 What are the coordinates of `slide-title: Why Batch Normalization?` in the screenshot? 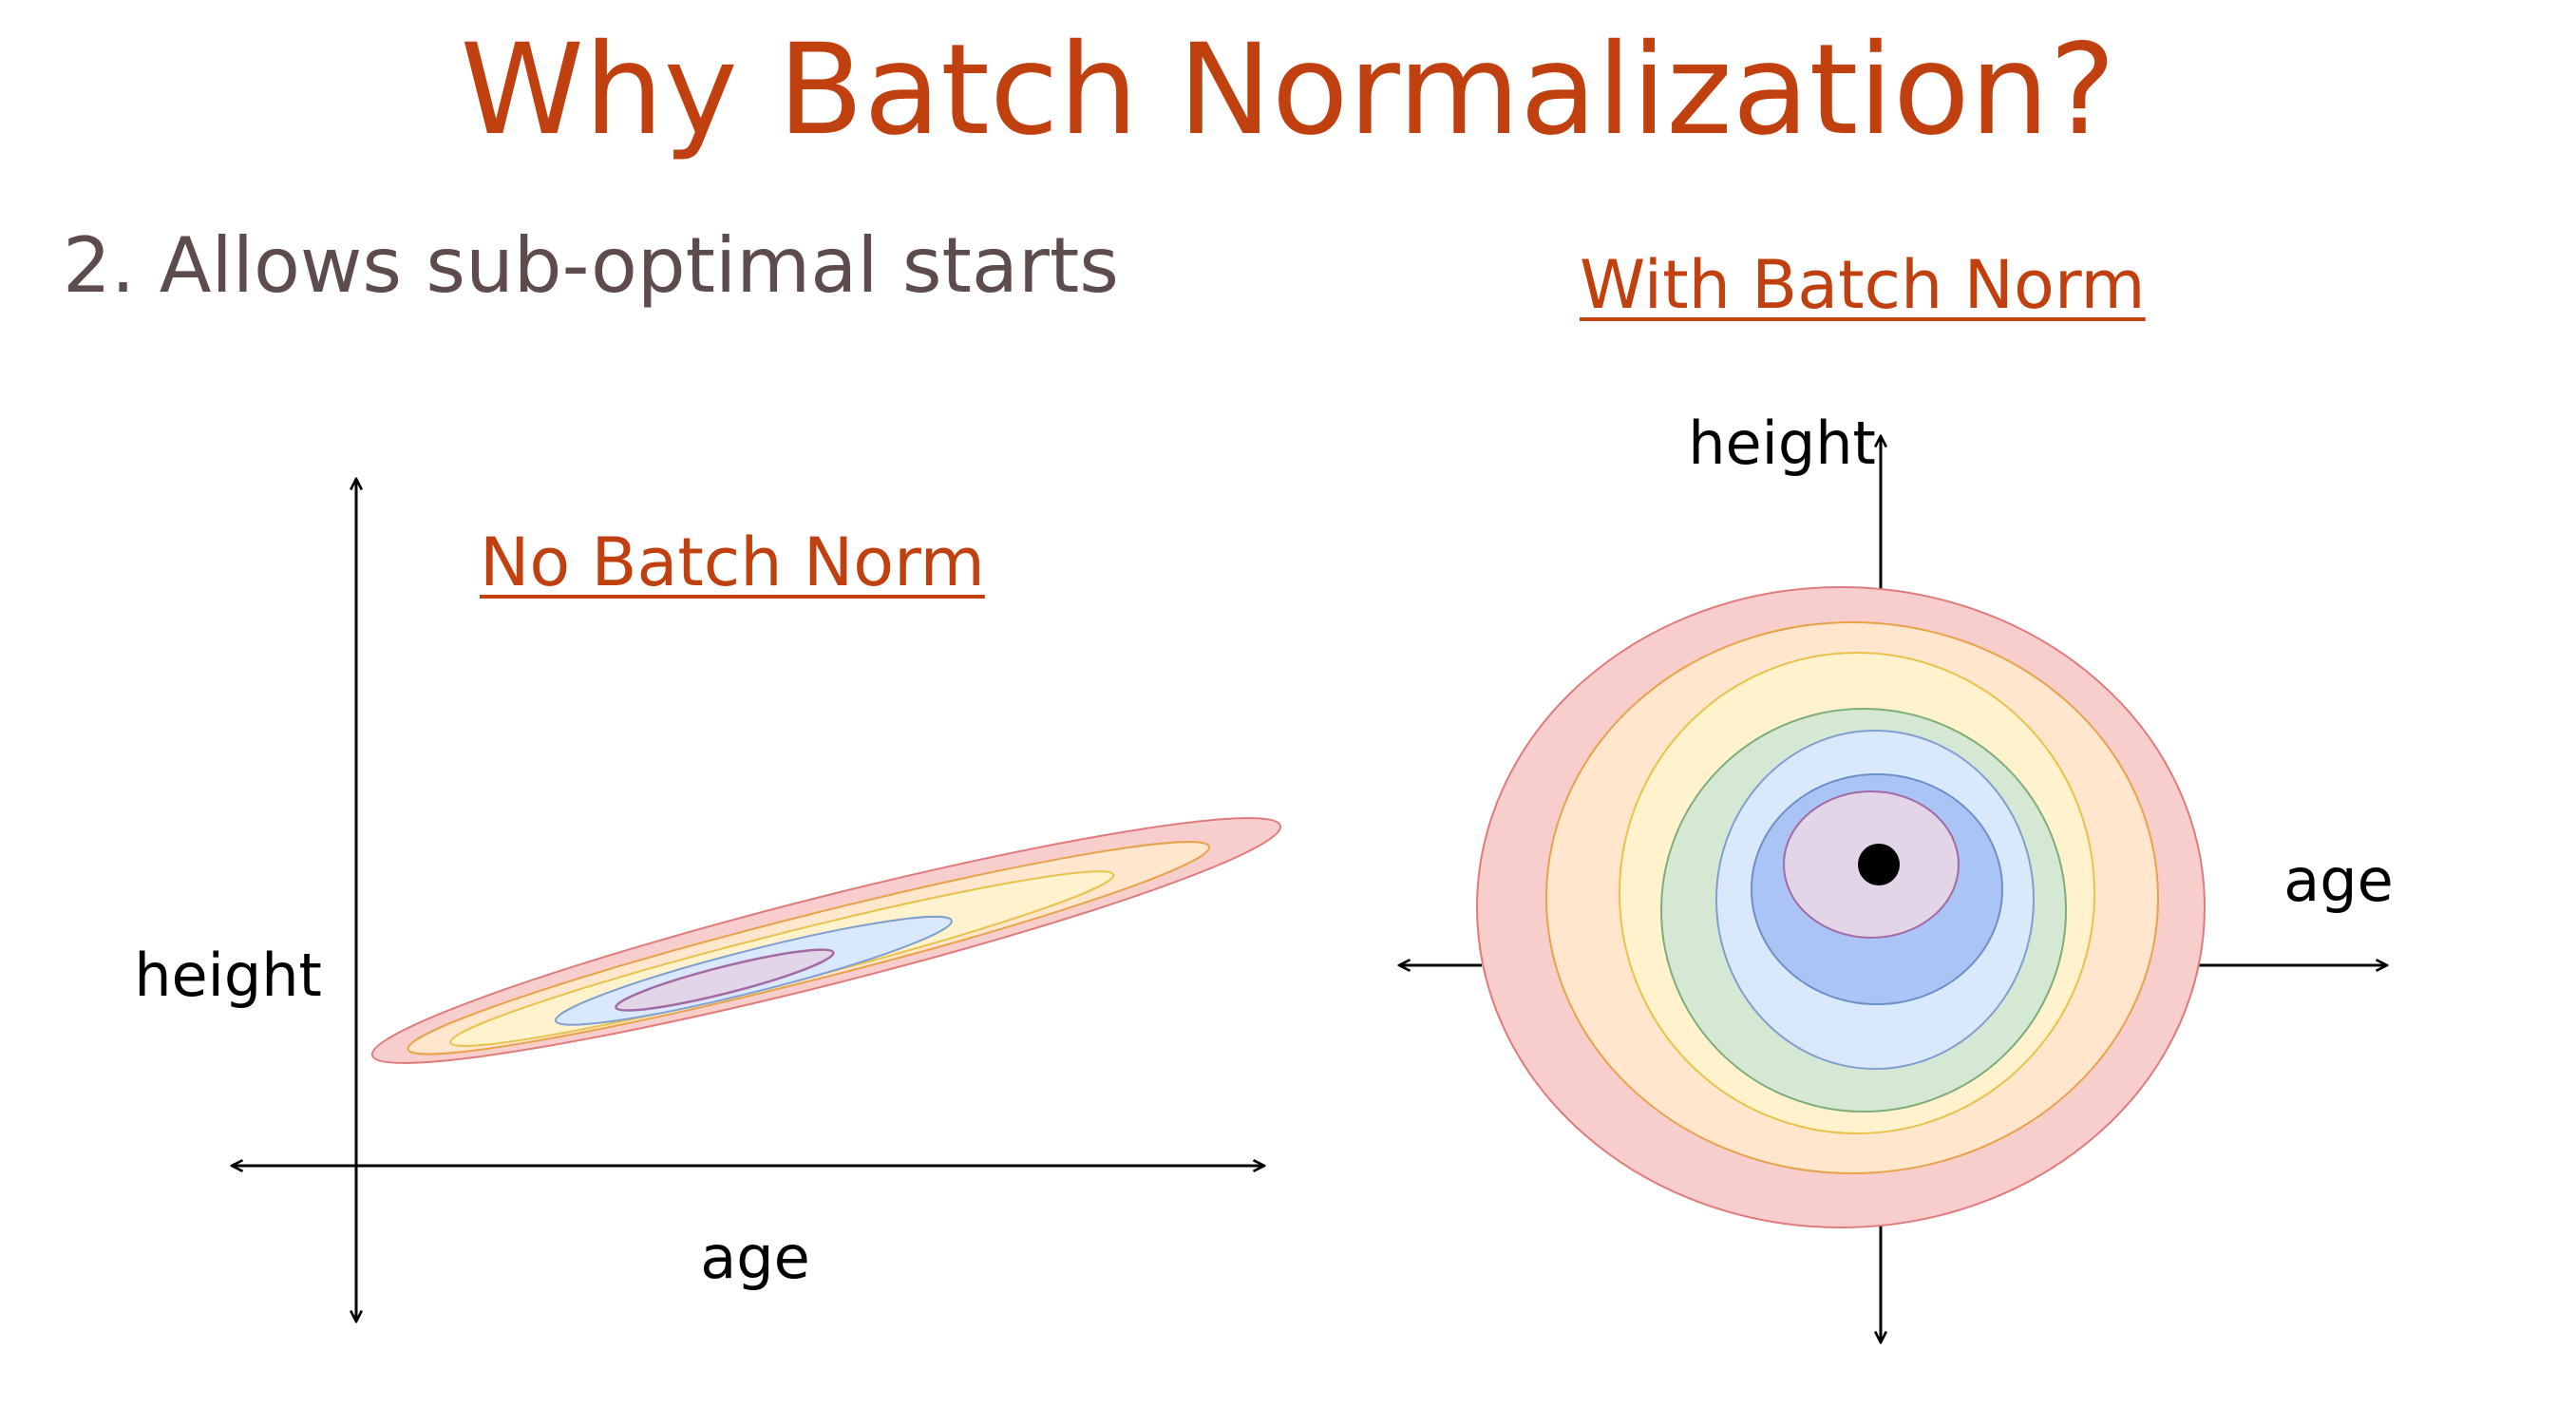 It's located at (1288, 90).